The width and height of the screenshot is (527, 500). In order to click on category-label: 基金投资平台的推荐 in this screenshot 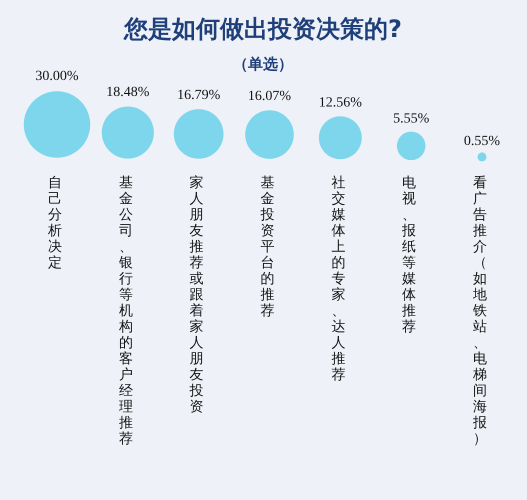, I will do `click(267, 247)`.